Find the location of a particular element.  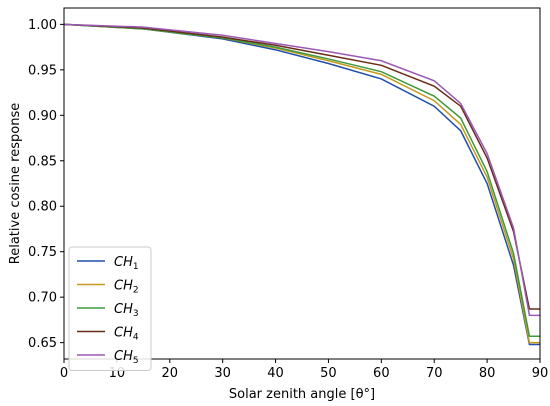

legend: CH1 CH2 CH3 CH4 CH5 is located at coordinates (110, 308).